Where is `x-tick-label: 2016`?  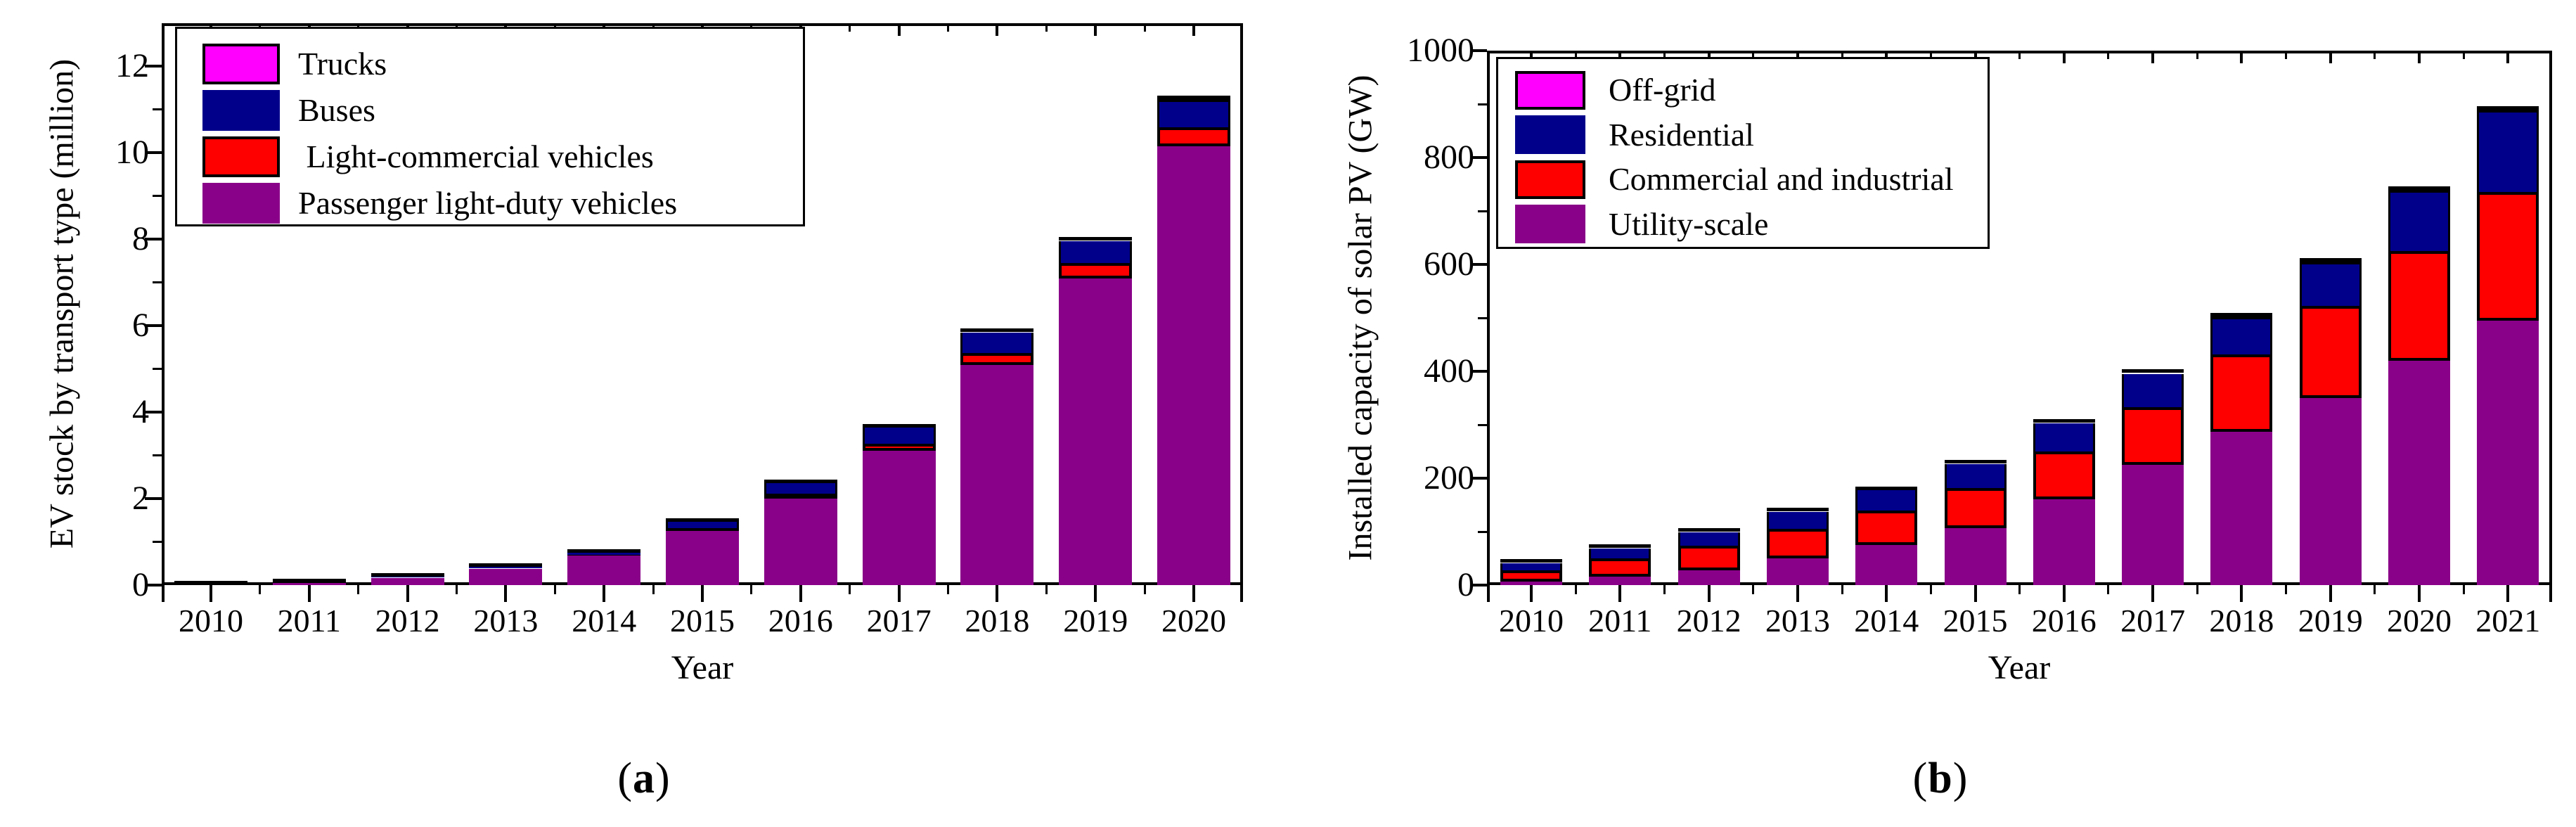 x-tick-label: 2016 is located at coordinates (2064, 621).